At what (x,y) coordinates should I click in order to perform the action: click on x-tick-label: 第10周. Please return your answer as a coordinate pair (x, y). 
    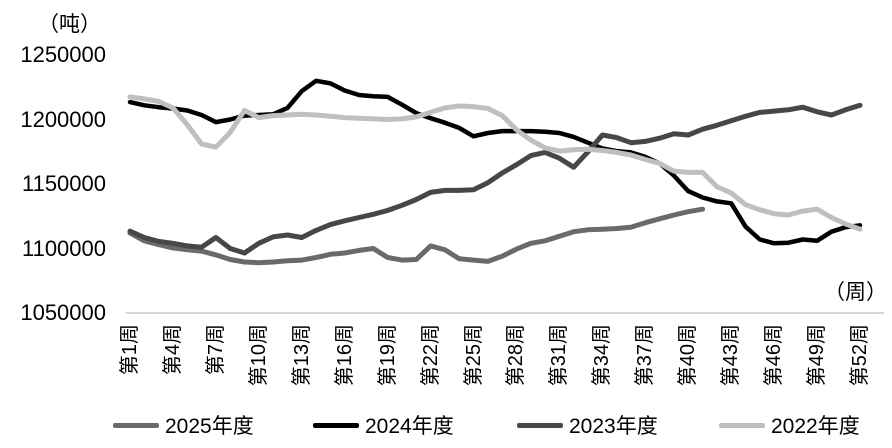
    Looking at the image, I should click on (258, 355).